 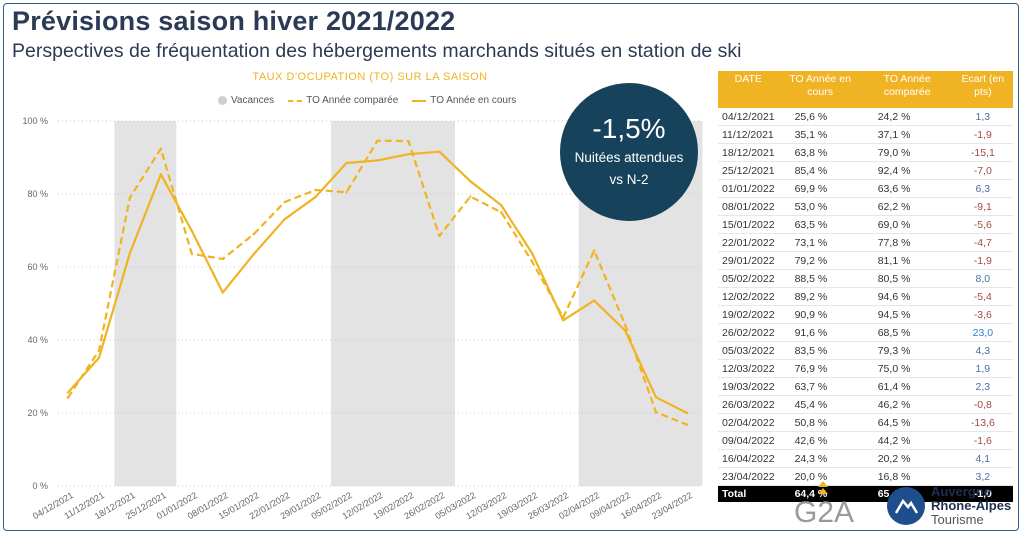 What do you see at coordinates (907, 278) in the screenshot?
I see `cell-to-compared: 80,5 %` at bounding box center [907, 278].